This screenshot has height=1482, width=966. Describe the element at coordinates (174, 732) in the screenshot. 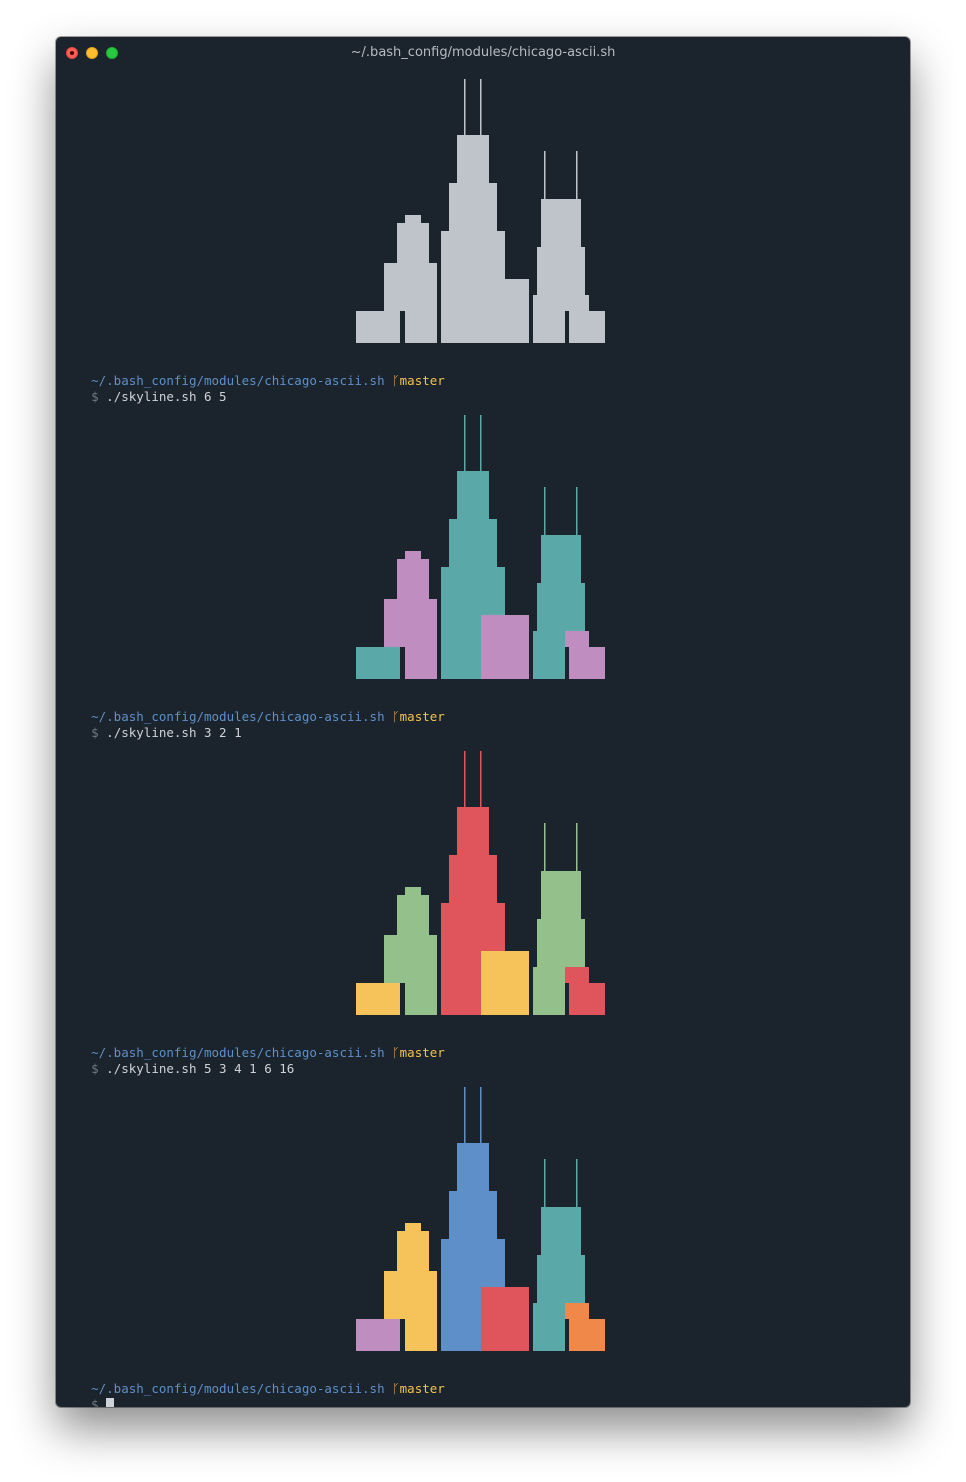

I see `command-text: ./skyline.sh 3 2 1` at that location.